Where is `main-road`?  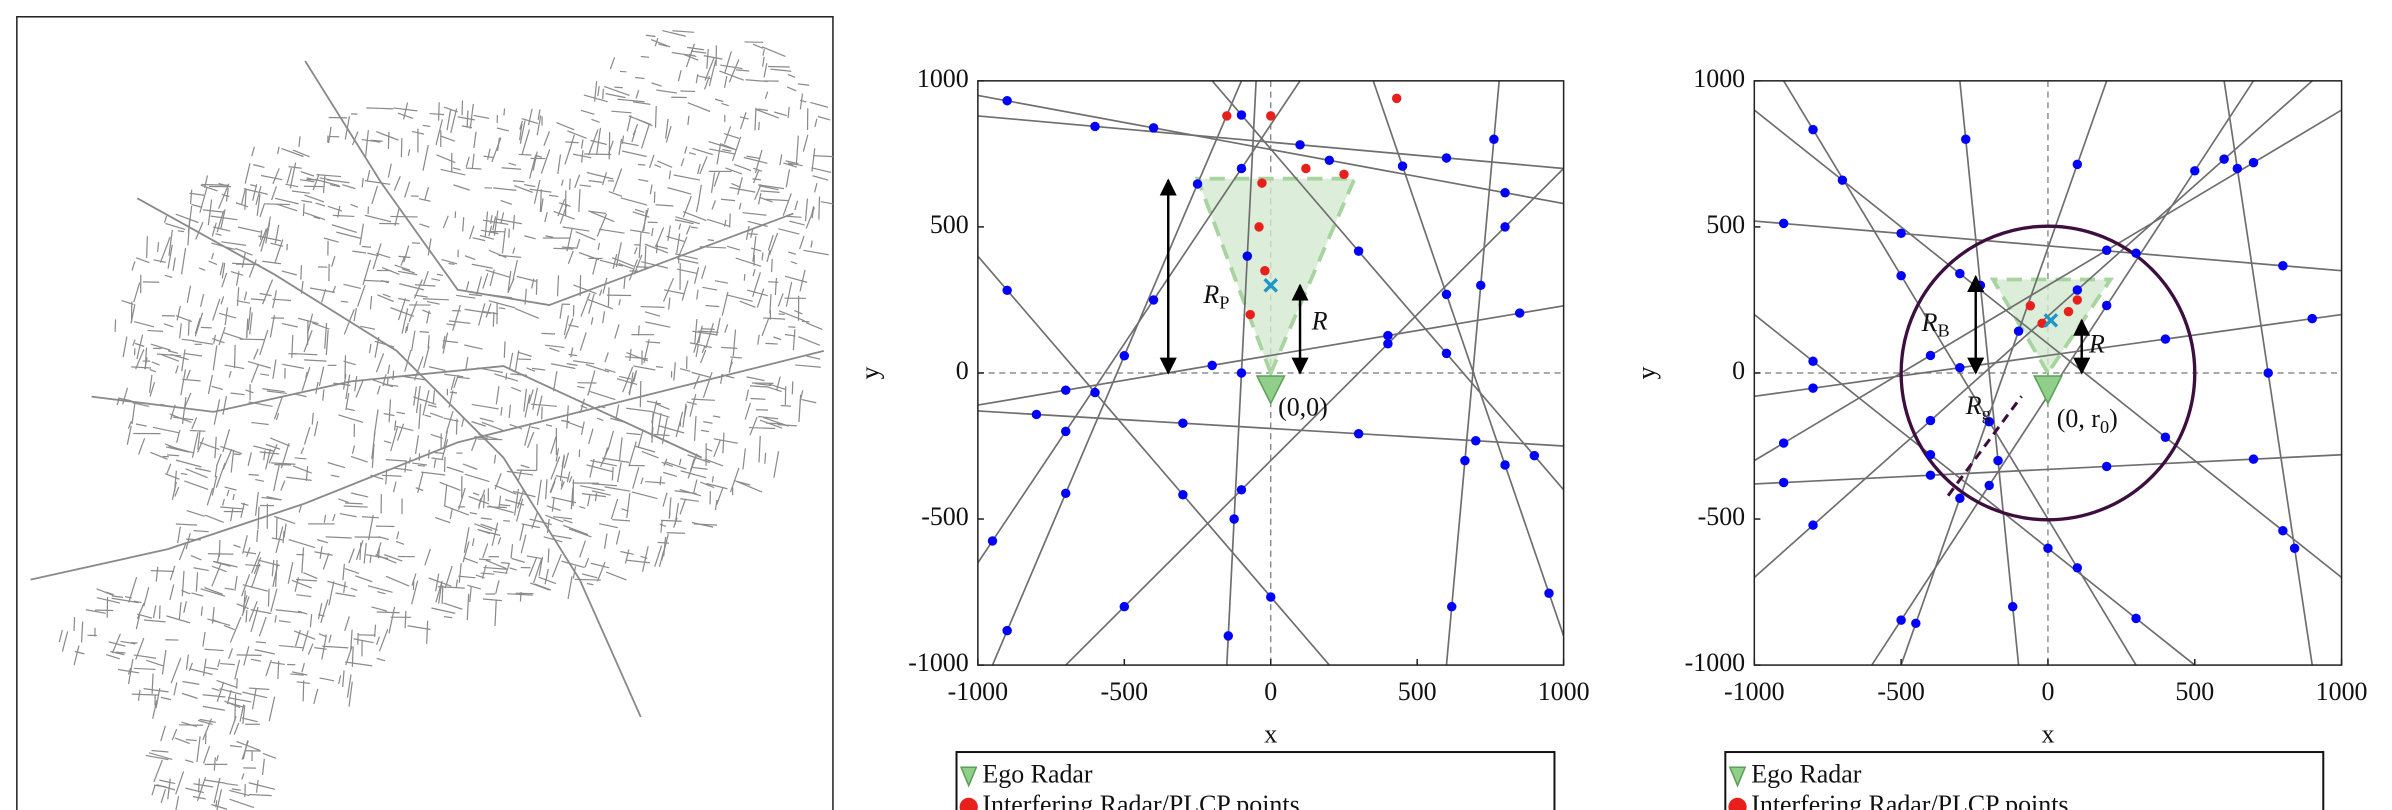
main-road is located at coordinates (389, 457).